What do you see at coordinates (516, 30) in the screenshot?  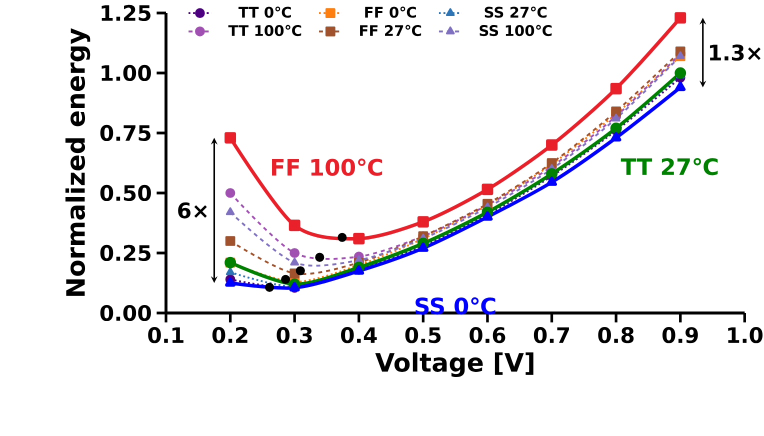 I see `legend-label: SS 100℃` at bounding box center [516, 30].